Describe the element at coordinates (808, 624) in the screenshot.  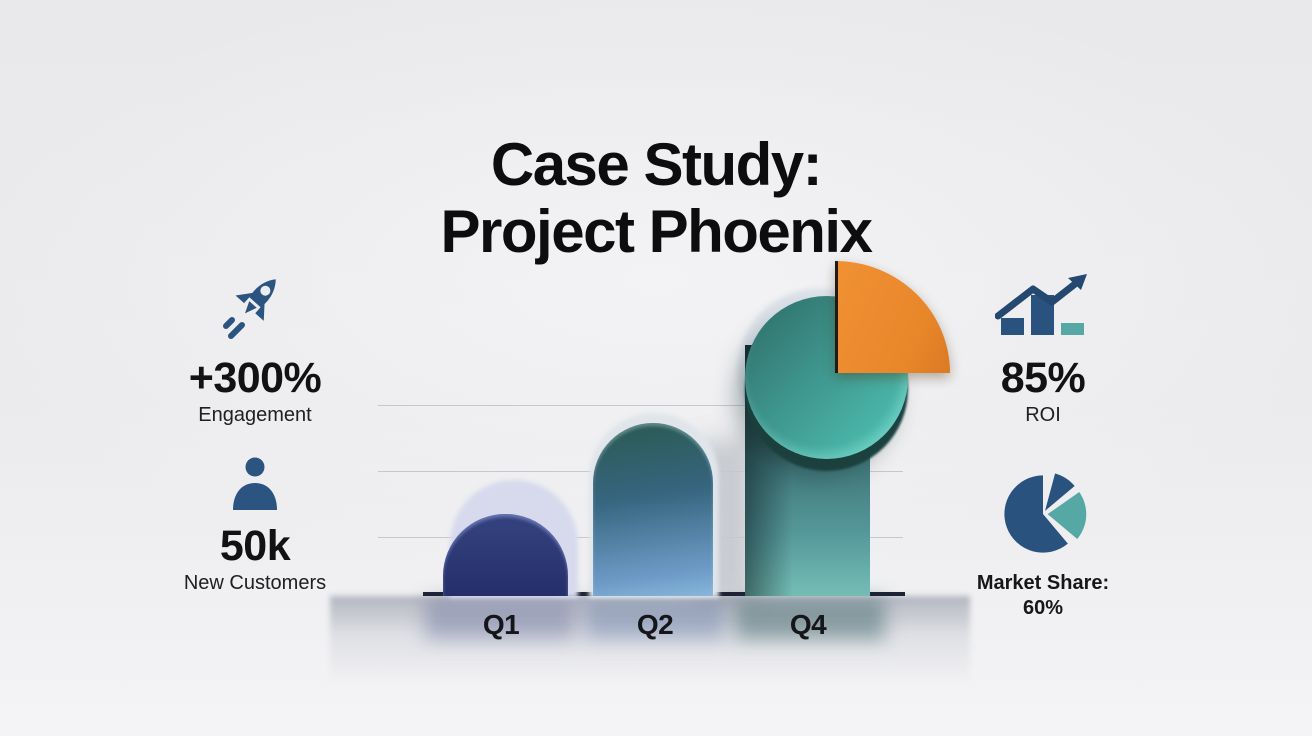
I see `category-label-q4: Q4` at that location.